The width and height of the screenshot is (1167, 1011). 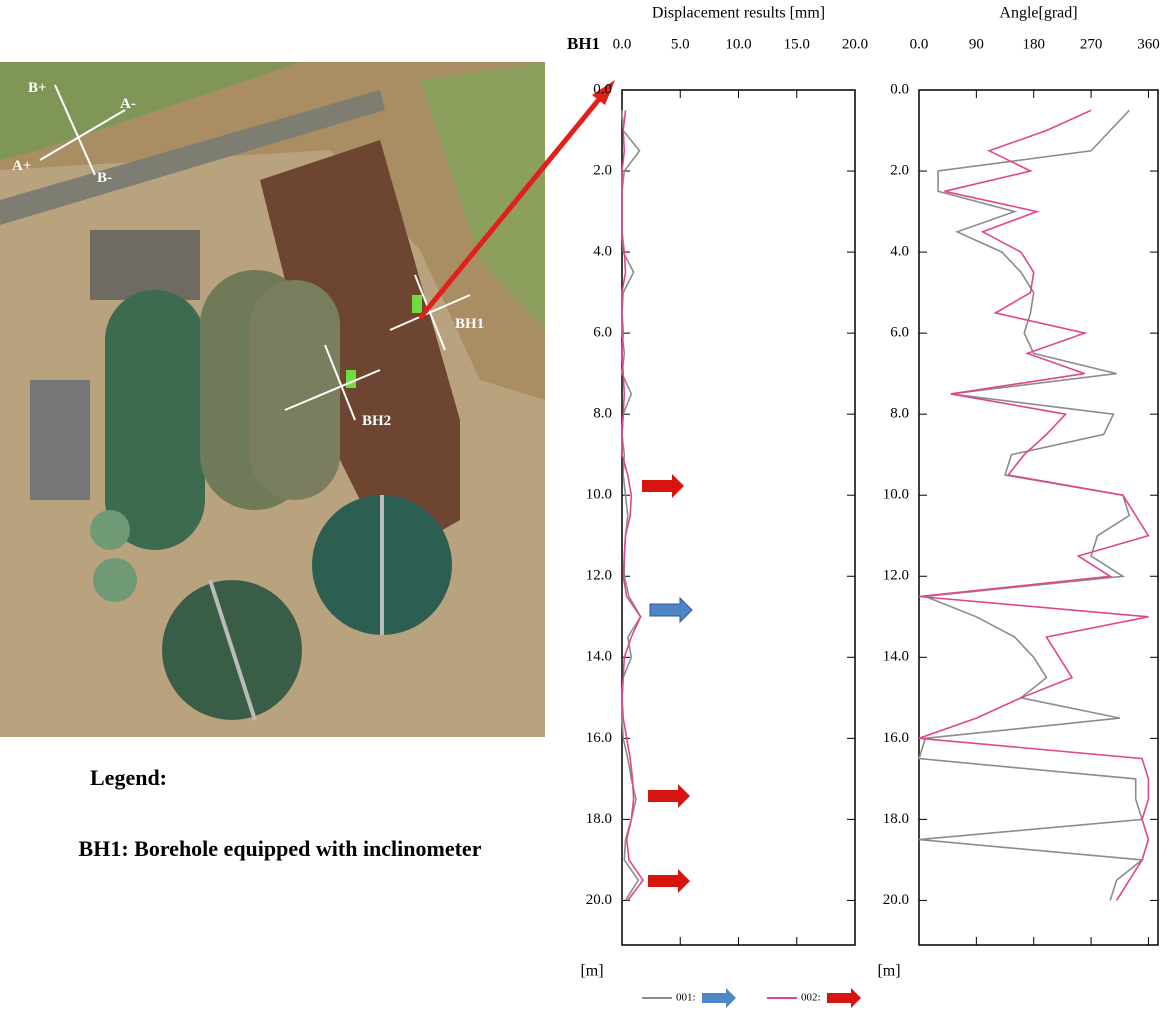 What do you see at coordinates (21, 166) in the screenshot?
I see `map-label: A+` at bounding box center [21, 166].